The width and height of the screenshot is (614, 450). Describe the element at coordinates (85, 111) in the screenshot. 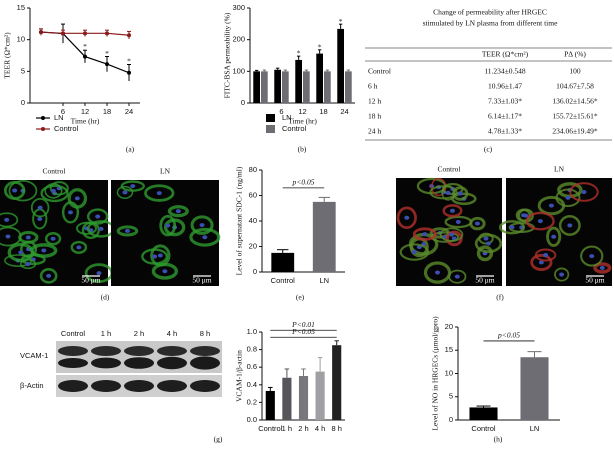

I see `x-tick-label: 12` at that location.